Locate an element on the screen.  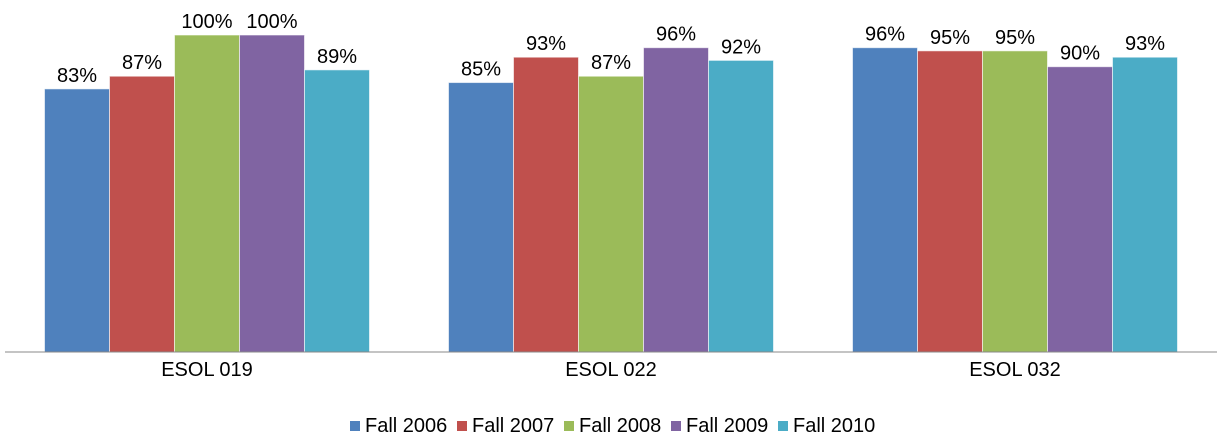
x-tick-label: ESOL 022 is located at coordinates (611, 370).